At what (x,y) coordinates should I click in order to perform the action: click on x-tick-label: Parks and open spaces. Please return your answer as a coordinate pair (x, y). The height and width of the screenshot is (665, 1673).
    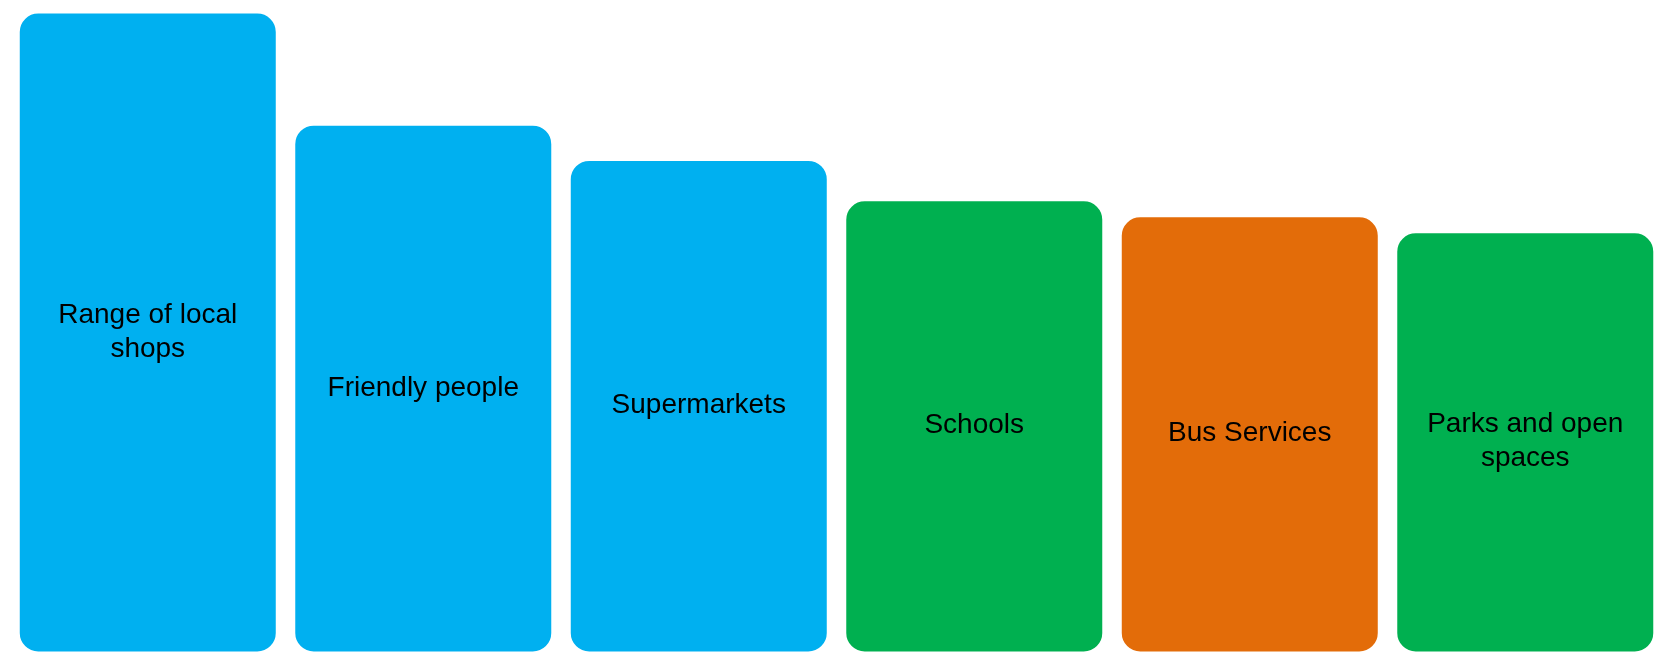
    Looking at the image, I should click on (1525, 440).